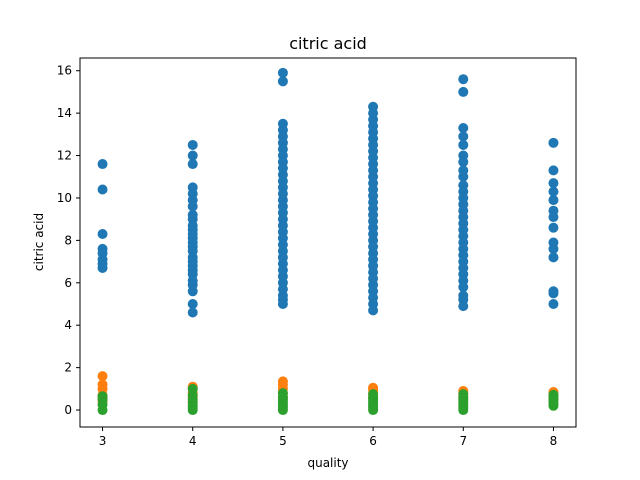 The image size is (640, 480). I want to click on y-tick-label: 12, so click(64, 156).